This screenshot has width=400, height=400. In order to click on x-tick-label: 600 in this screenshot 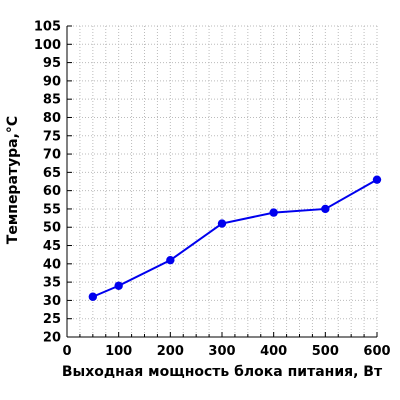, I will do `click(376, 351)`.